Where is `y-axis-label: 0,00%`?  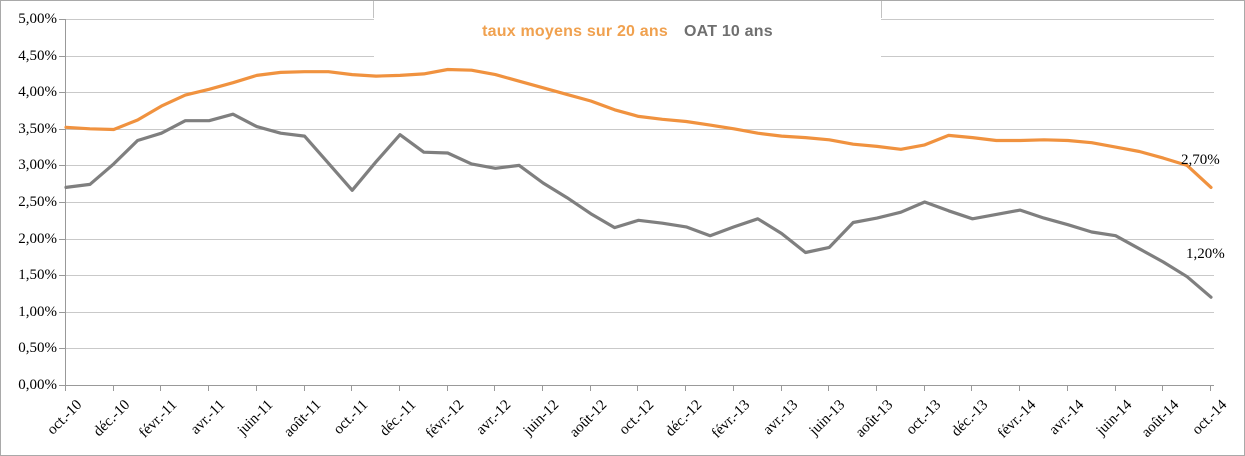
y-axis-label: 0,00% is located at coordinates (37, 385).